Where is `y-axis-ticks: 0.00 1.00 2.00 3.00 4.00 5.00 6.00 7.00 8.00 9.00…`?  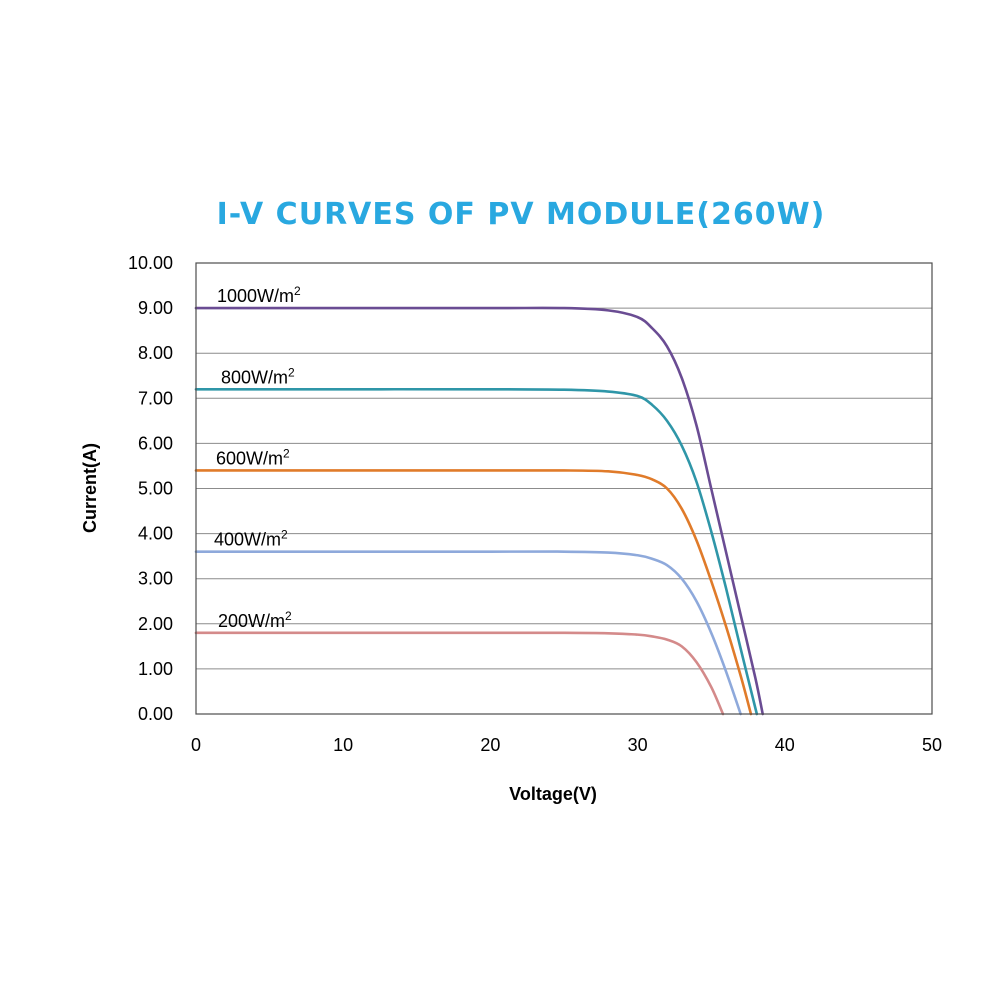 y-axis-ticks: 0.00 1.00 2.00 3.00 4.00 5.00 6.00 7.00 8.00 9.00… is located at coordinates (150, 488).